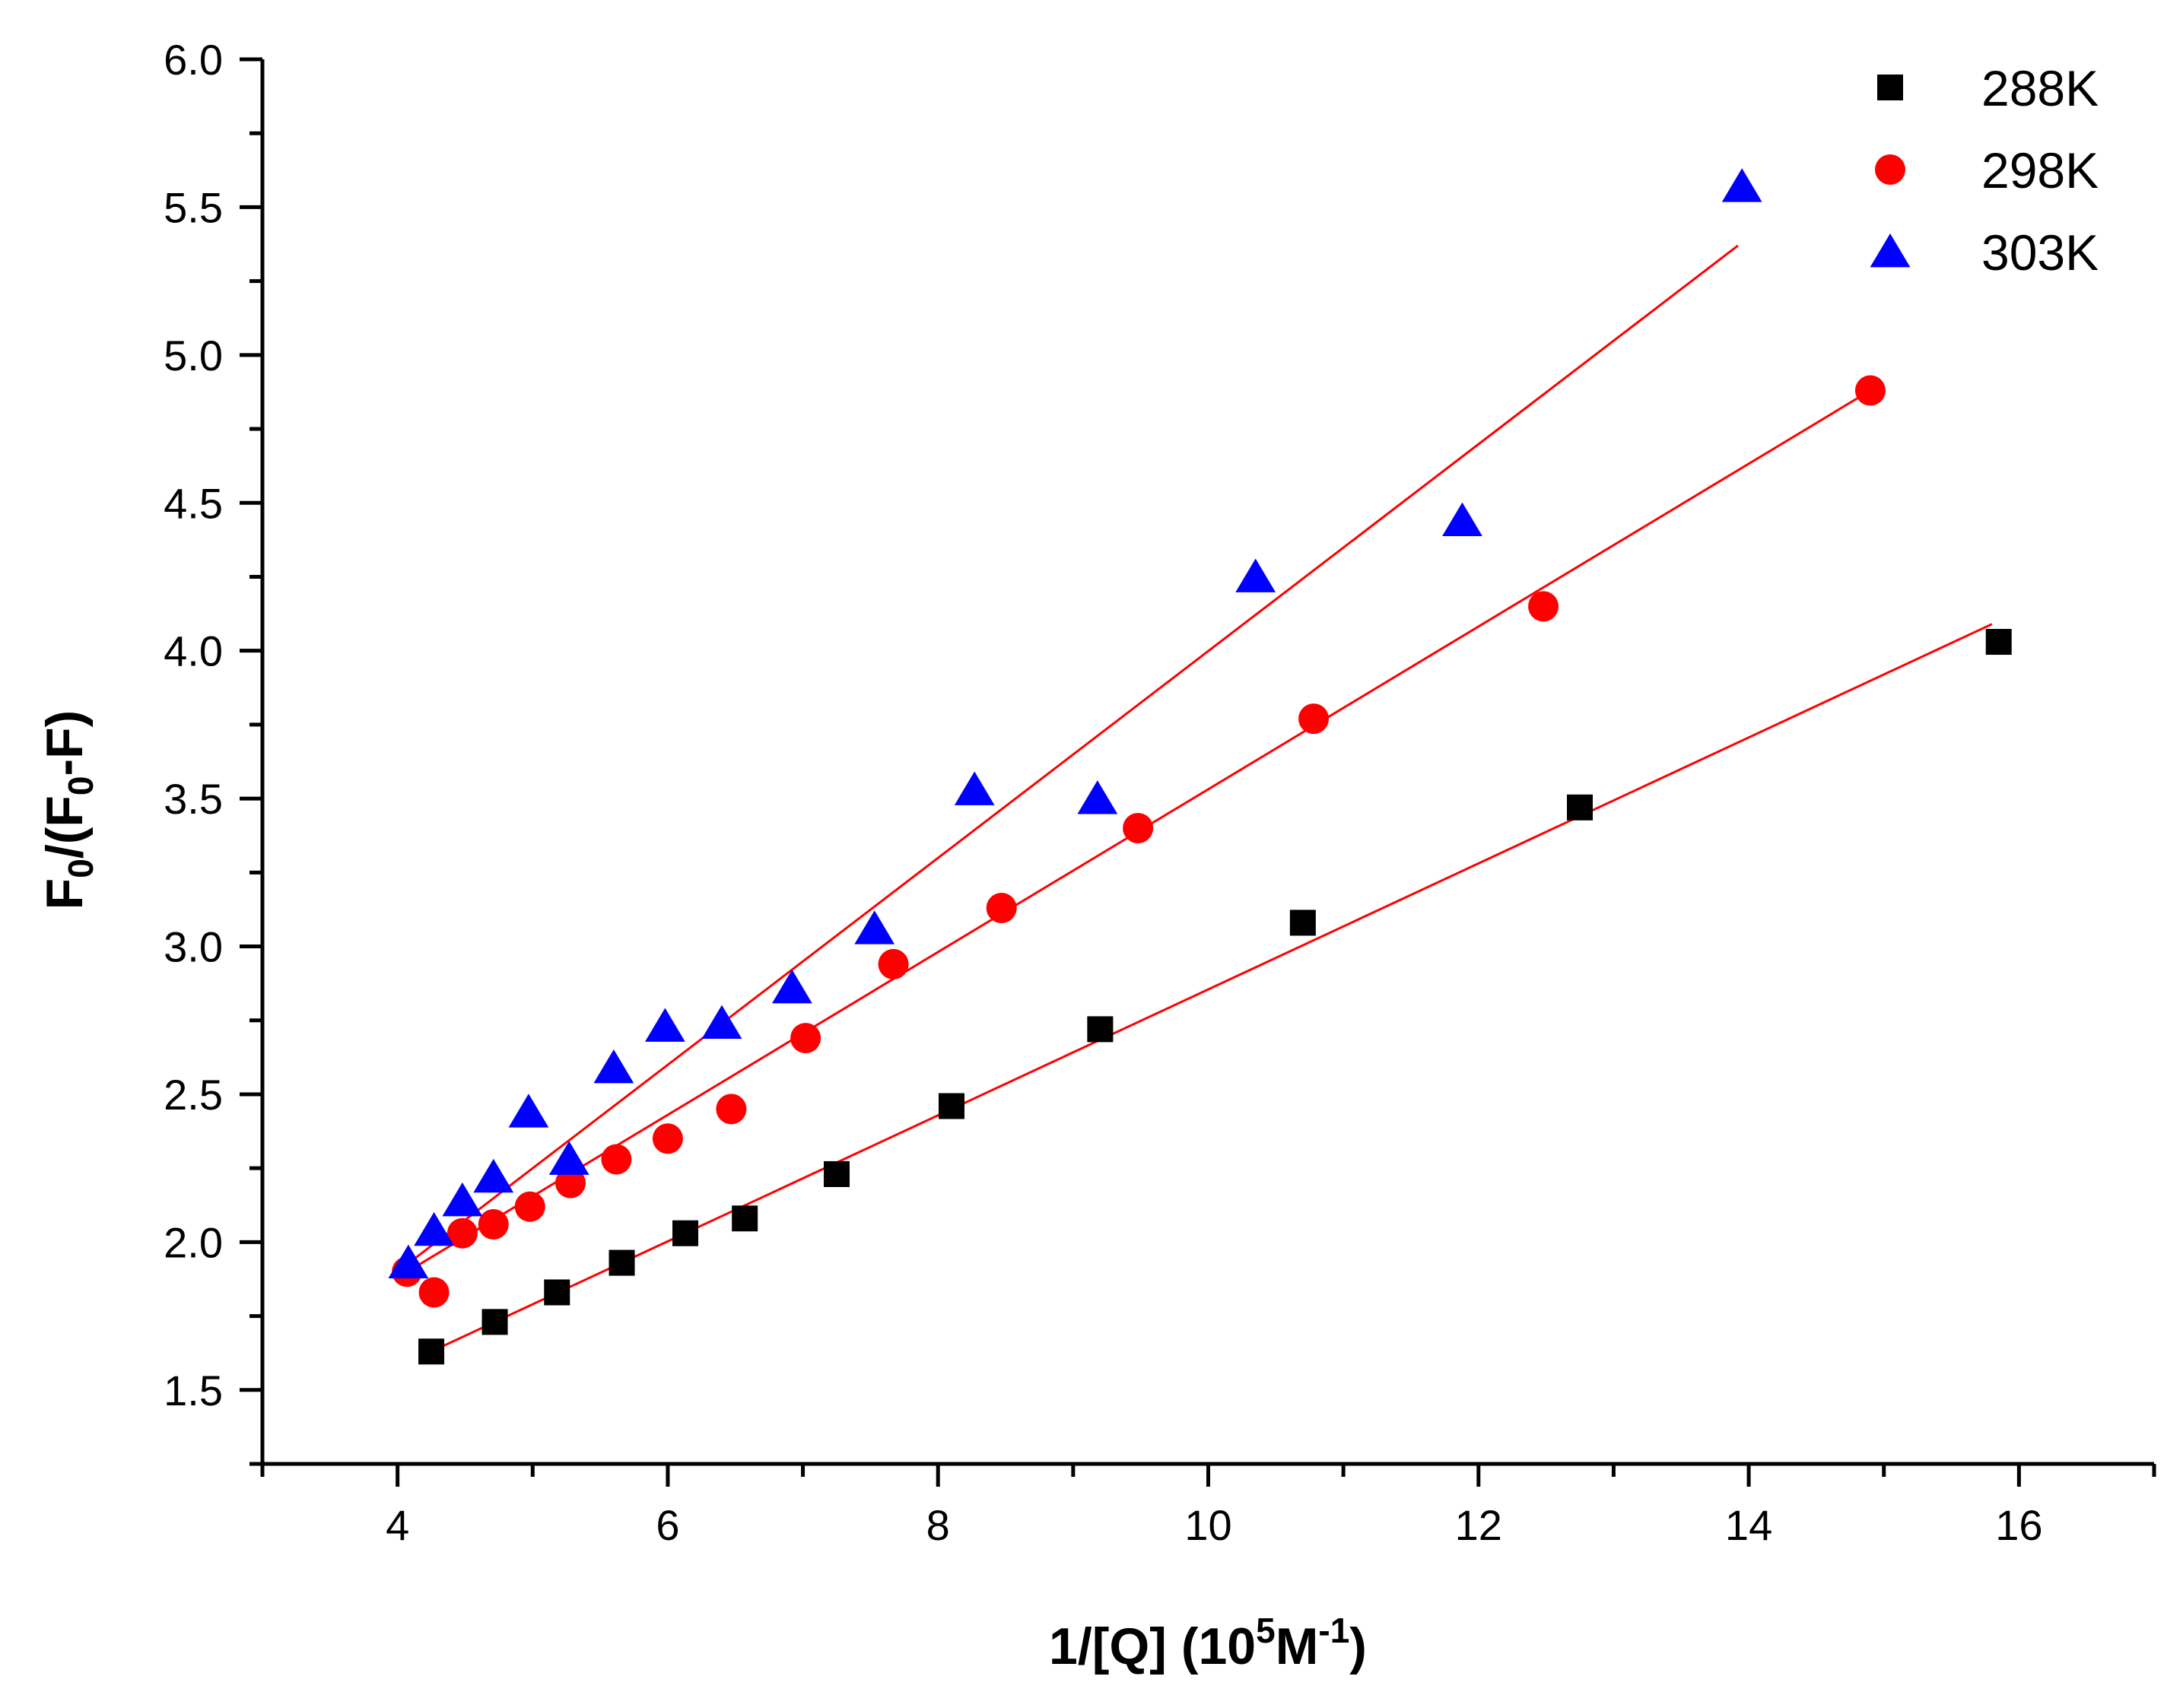  What do you see at coordinates (65, 743) in the screenshot?
I see `y-title-suffix: -F)` at bounding box center [65, 743].